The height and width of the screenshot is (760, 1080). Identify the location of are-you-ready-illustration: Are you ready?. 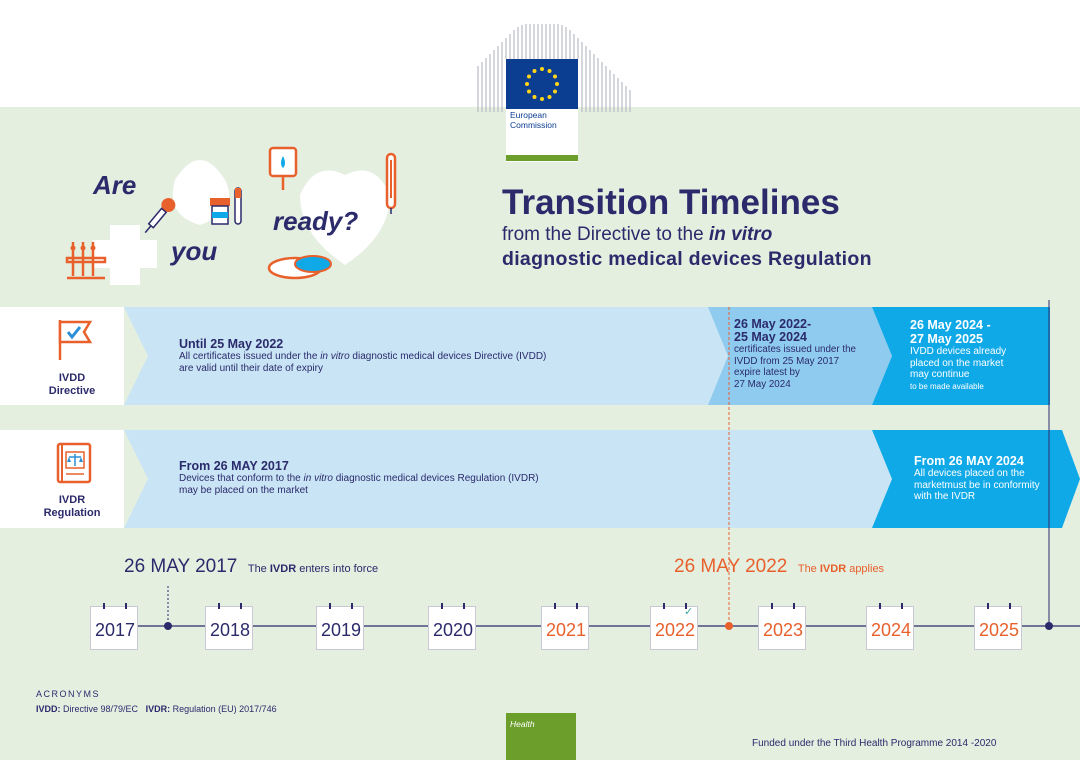
(235, 215).